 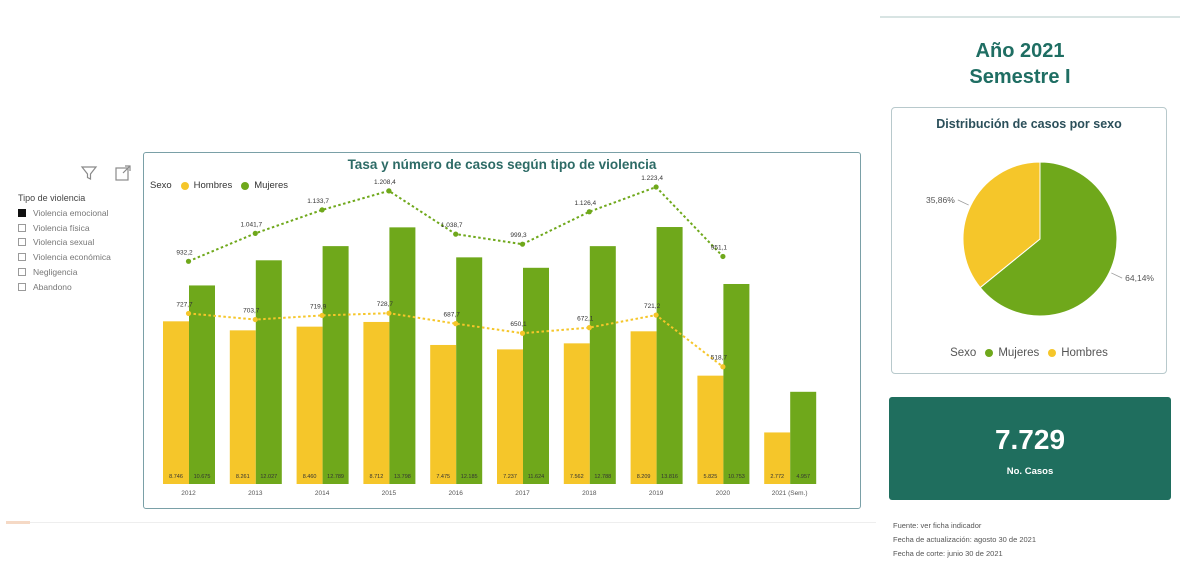 What do you see at coordinates (188, 493) in the screenshot?
I see `x-tick-label: 2012` at bounding box center [188, 493].